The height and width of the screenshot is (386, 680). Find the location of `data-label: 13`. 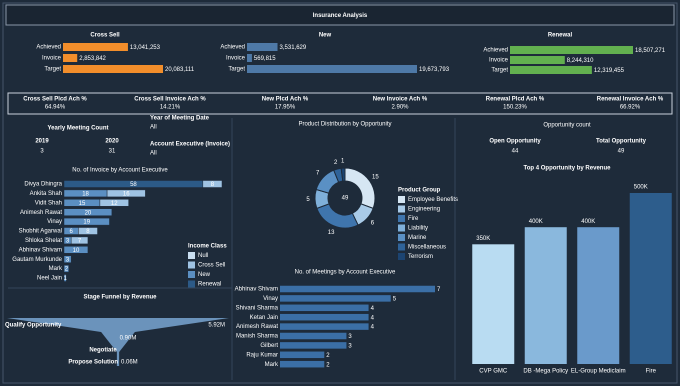

data-label: 13 is located at coordinates (331, 233).